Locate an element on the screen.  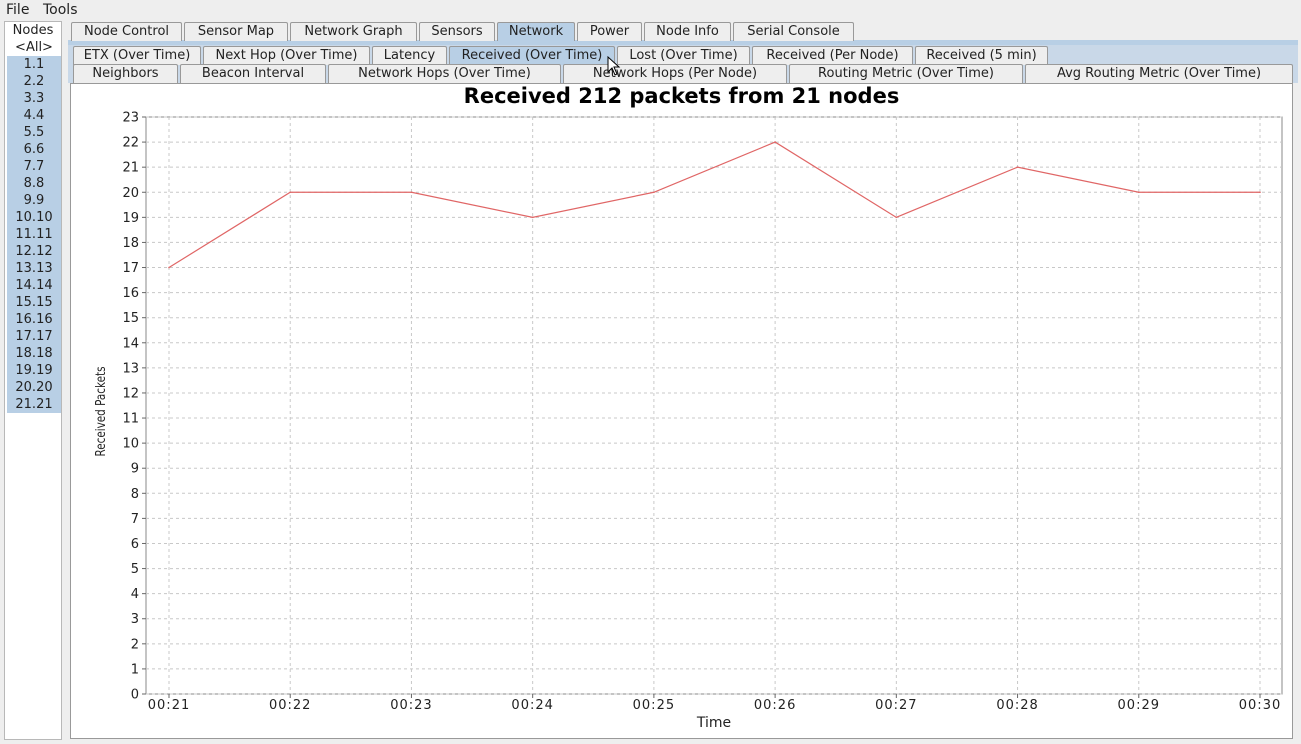
node-item: 2.2 is located at coordinates (34, 81).